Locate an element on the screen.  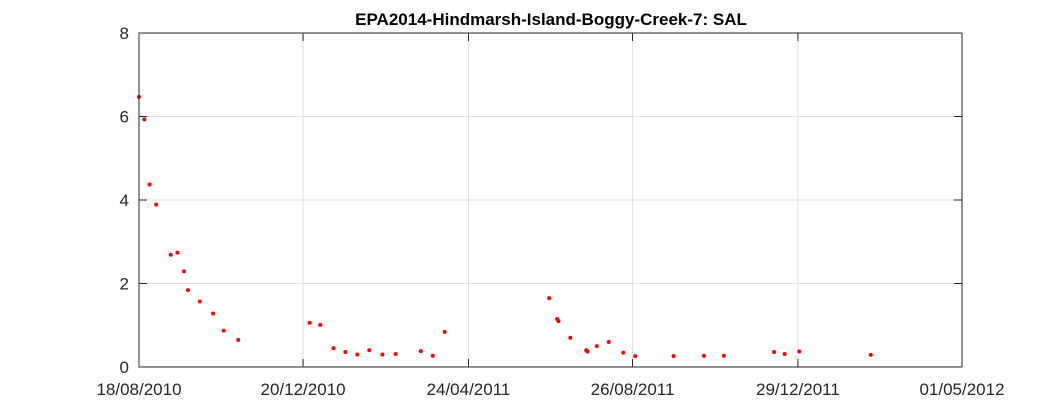
y-tick-label: 0 is located at coordinates (124, 367).